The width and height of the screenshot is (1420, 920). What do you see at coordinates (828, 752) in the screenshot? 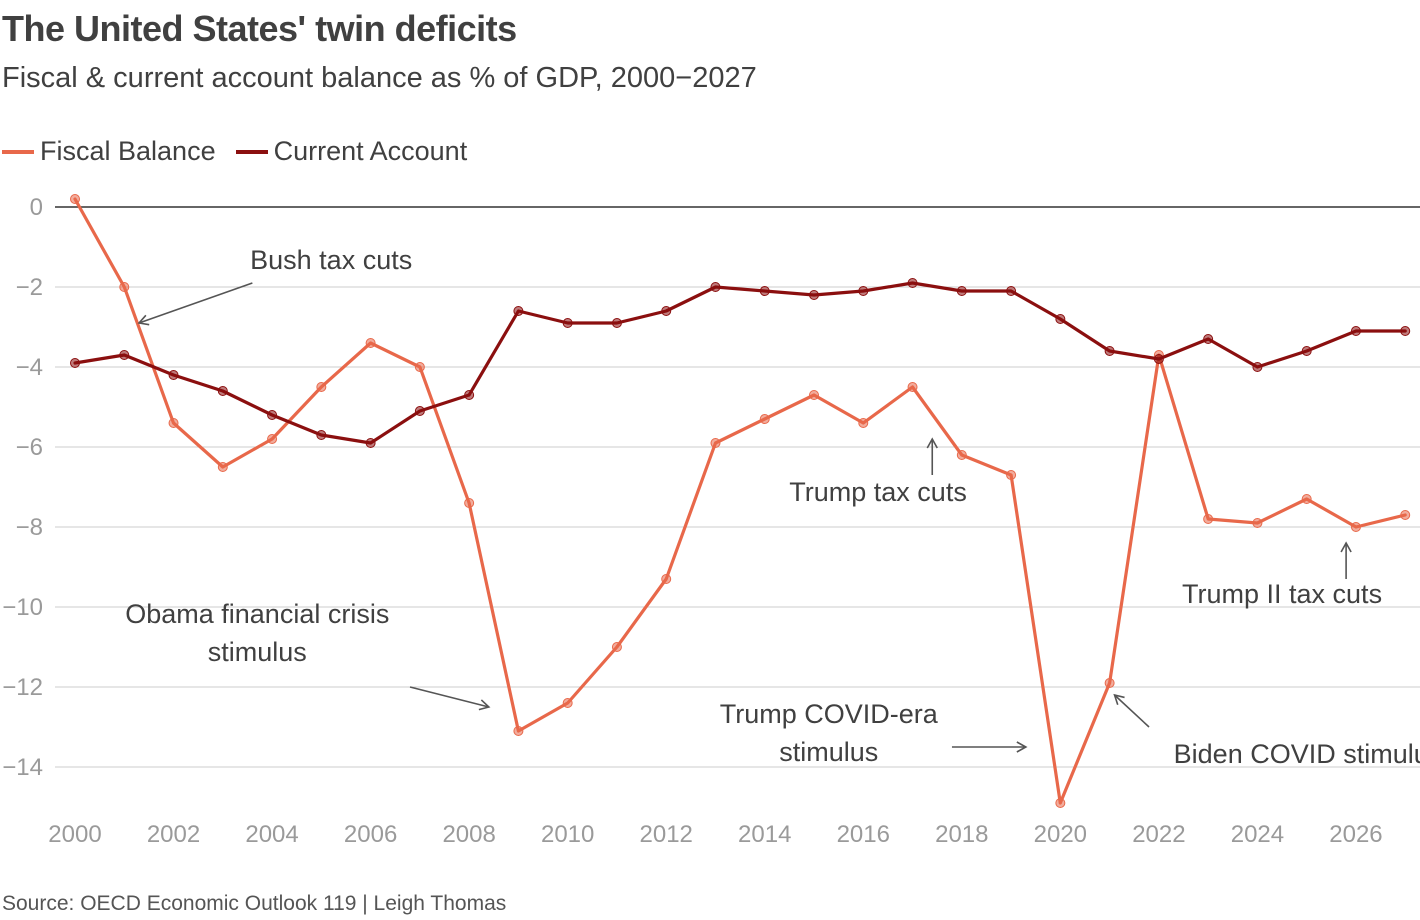
I see `annotation-text: stimulus` at bounding box center [828, 752].